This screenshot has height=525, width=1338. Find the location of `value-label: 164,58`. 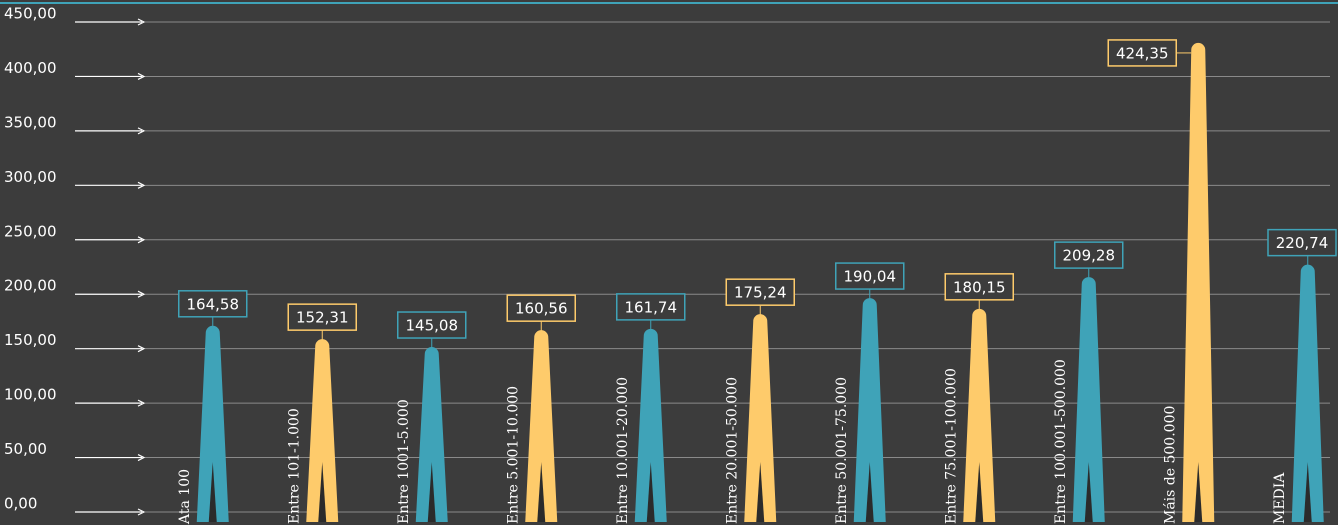

value-label: 164,58 is located at coordinates (213, 311).